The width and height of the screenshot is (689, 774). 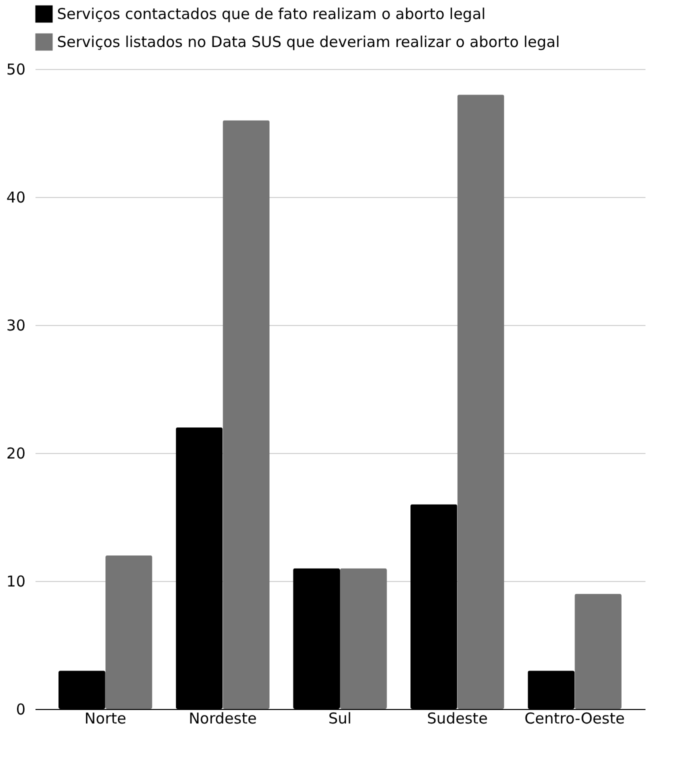 I want to click on y-tick-label: 20, so click(x=16, y=453).